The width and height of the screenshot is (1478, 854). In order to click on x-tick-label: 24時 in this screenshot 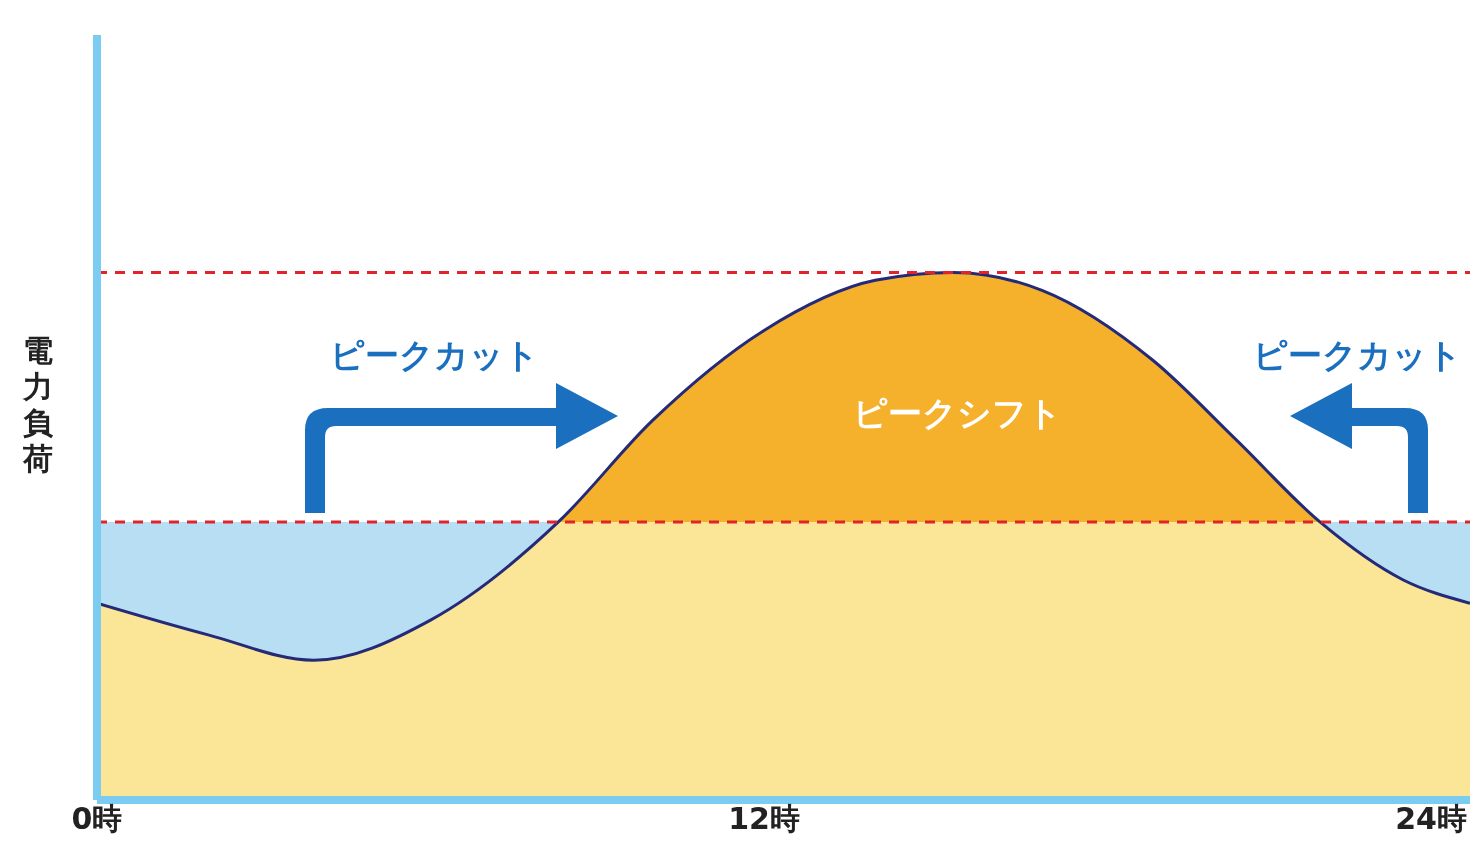, I will do `click(1431, 819)`.